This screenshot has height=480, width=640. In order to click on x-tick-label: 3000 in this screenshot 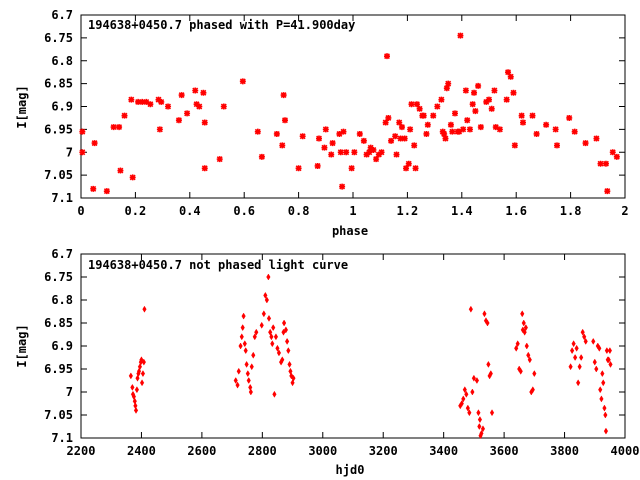, I will do `click(322, 451)`.